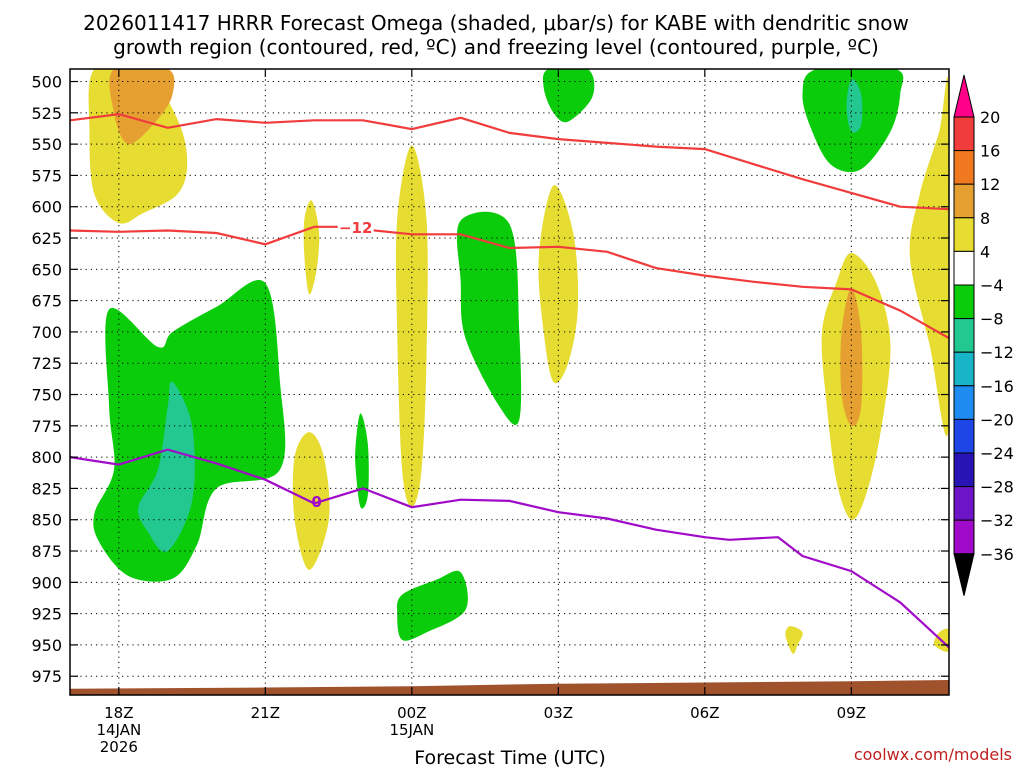  What do you see at coordinates (997, 453) in the screenshot?
I see `colorbar-label: −24` at bounding box center [997, 453].